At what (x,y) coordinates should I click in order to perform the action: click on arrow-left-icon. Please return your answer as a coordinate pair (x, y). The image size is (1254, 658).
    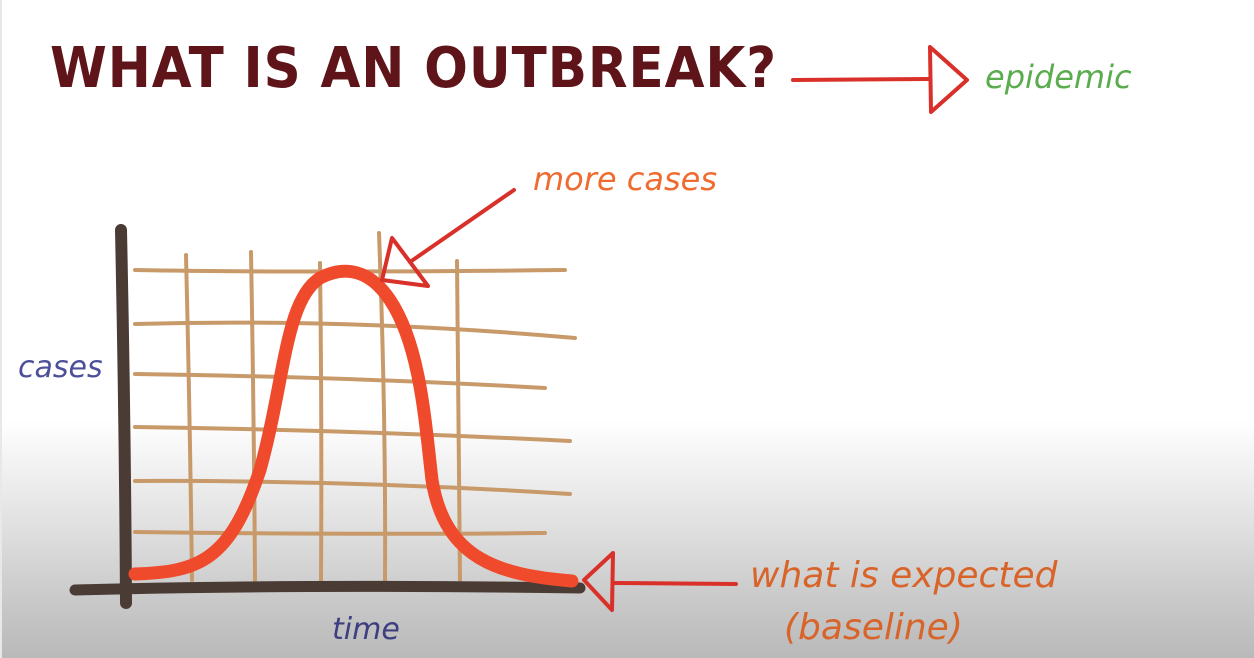
    Looking at the image, I should click on (660, 581).